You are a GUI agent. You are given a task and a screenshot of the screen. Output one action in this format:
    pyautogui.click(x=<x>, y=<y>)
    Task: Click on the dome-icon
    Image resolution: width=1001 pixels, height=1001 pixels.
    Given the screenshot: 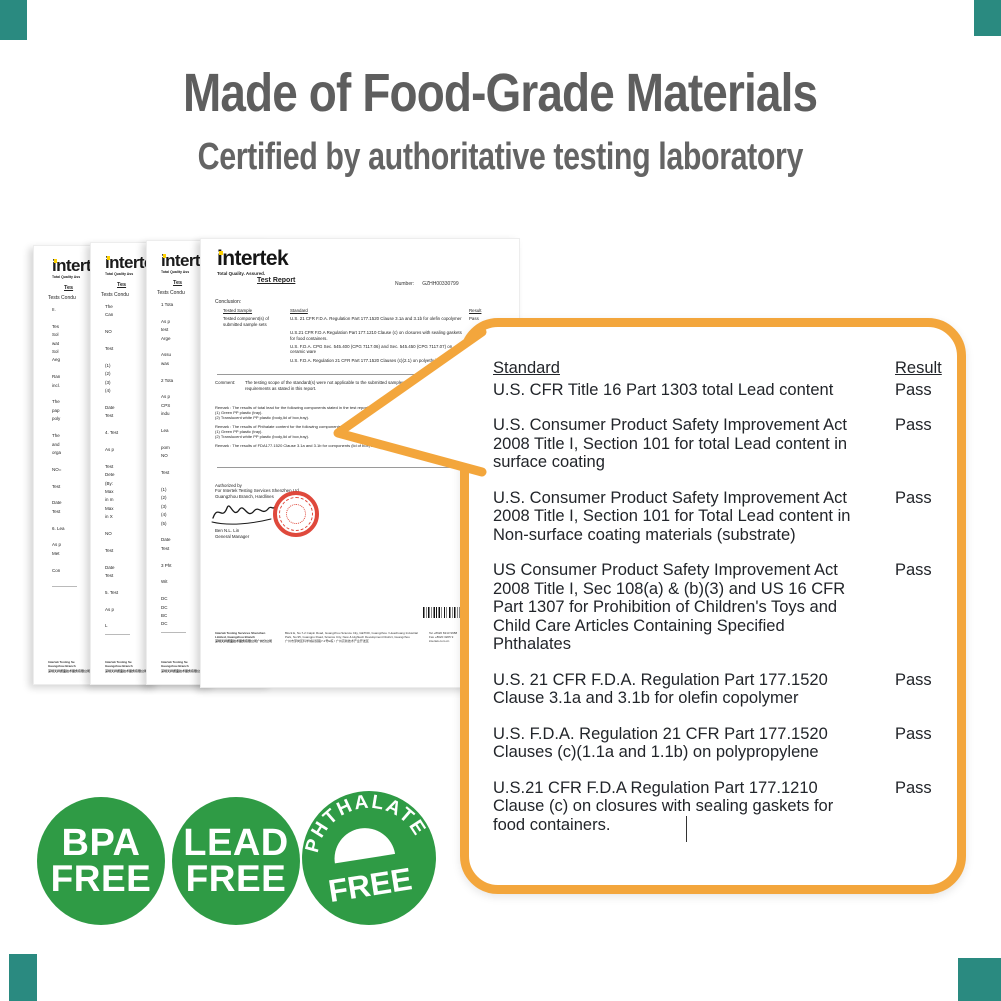 What is the action you would take?
    pyautogui.click(x=365, y=846)
    